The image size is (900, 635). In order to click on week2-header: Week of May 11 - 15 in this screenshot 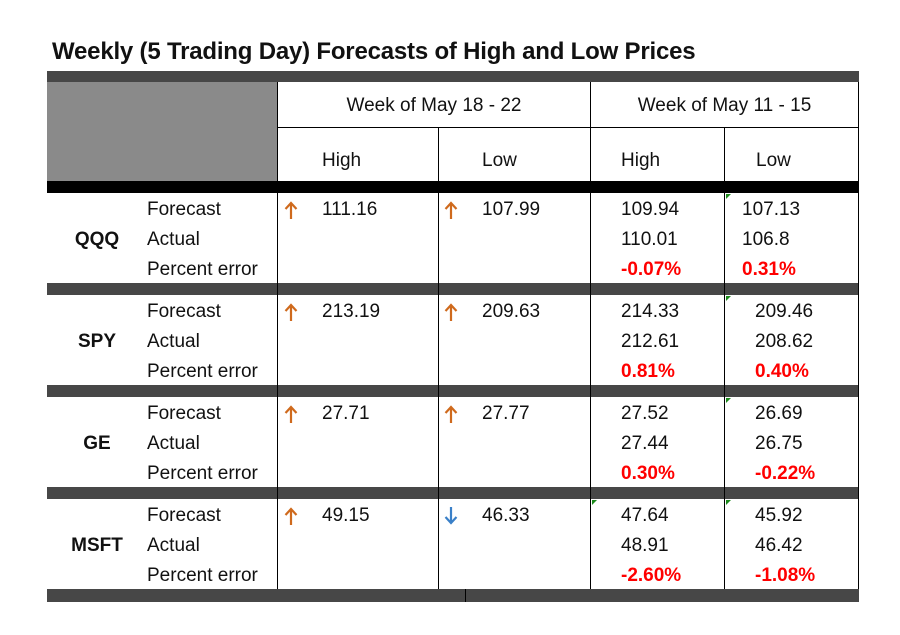, I will do `click(724, 105)`.